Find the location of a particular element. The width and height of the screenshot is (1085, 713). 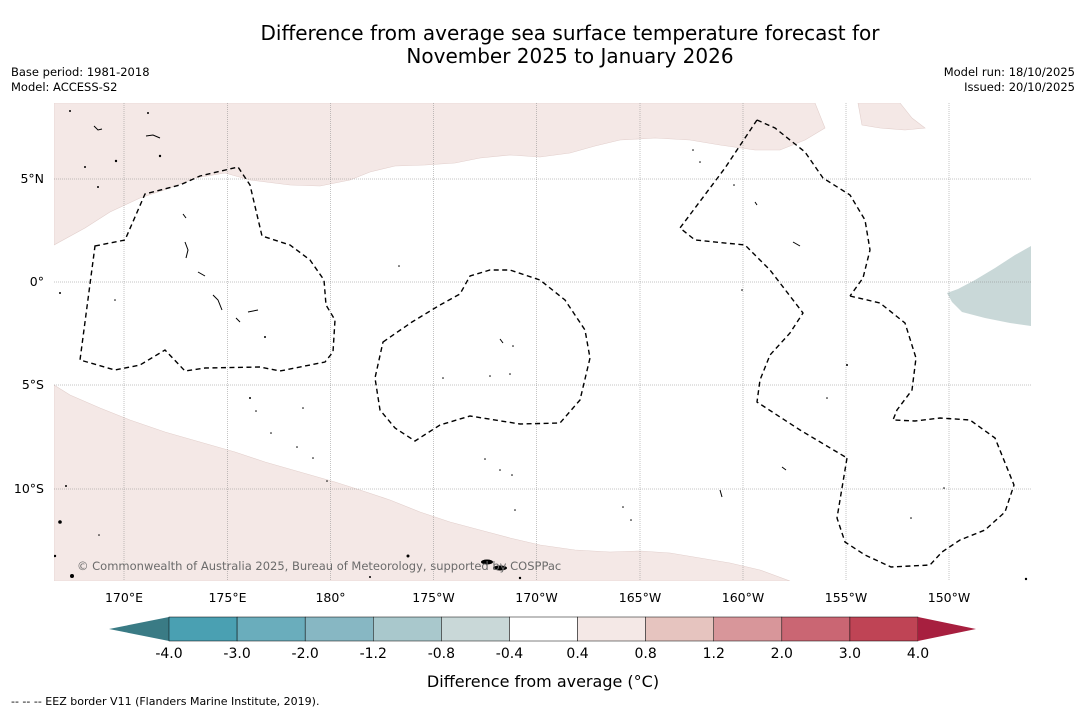

colorbar-tick-label: -1.2 is located at coordinates (373, 654).